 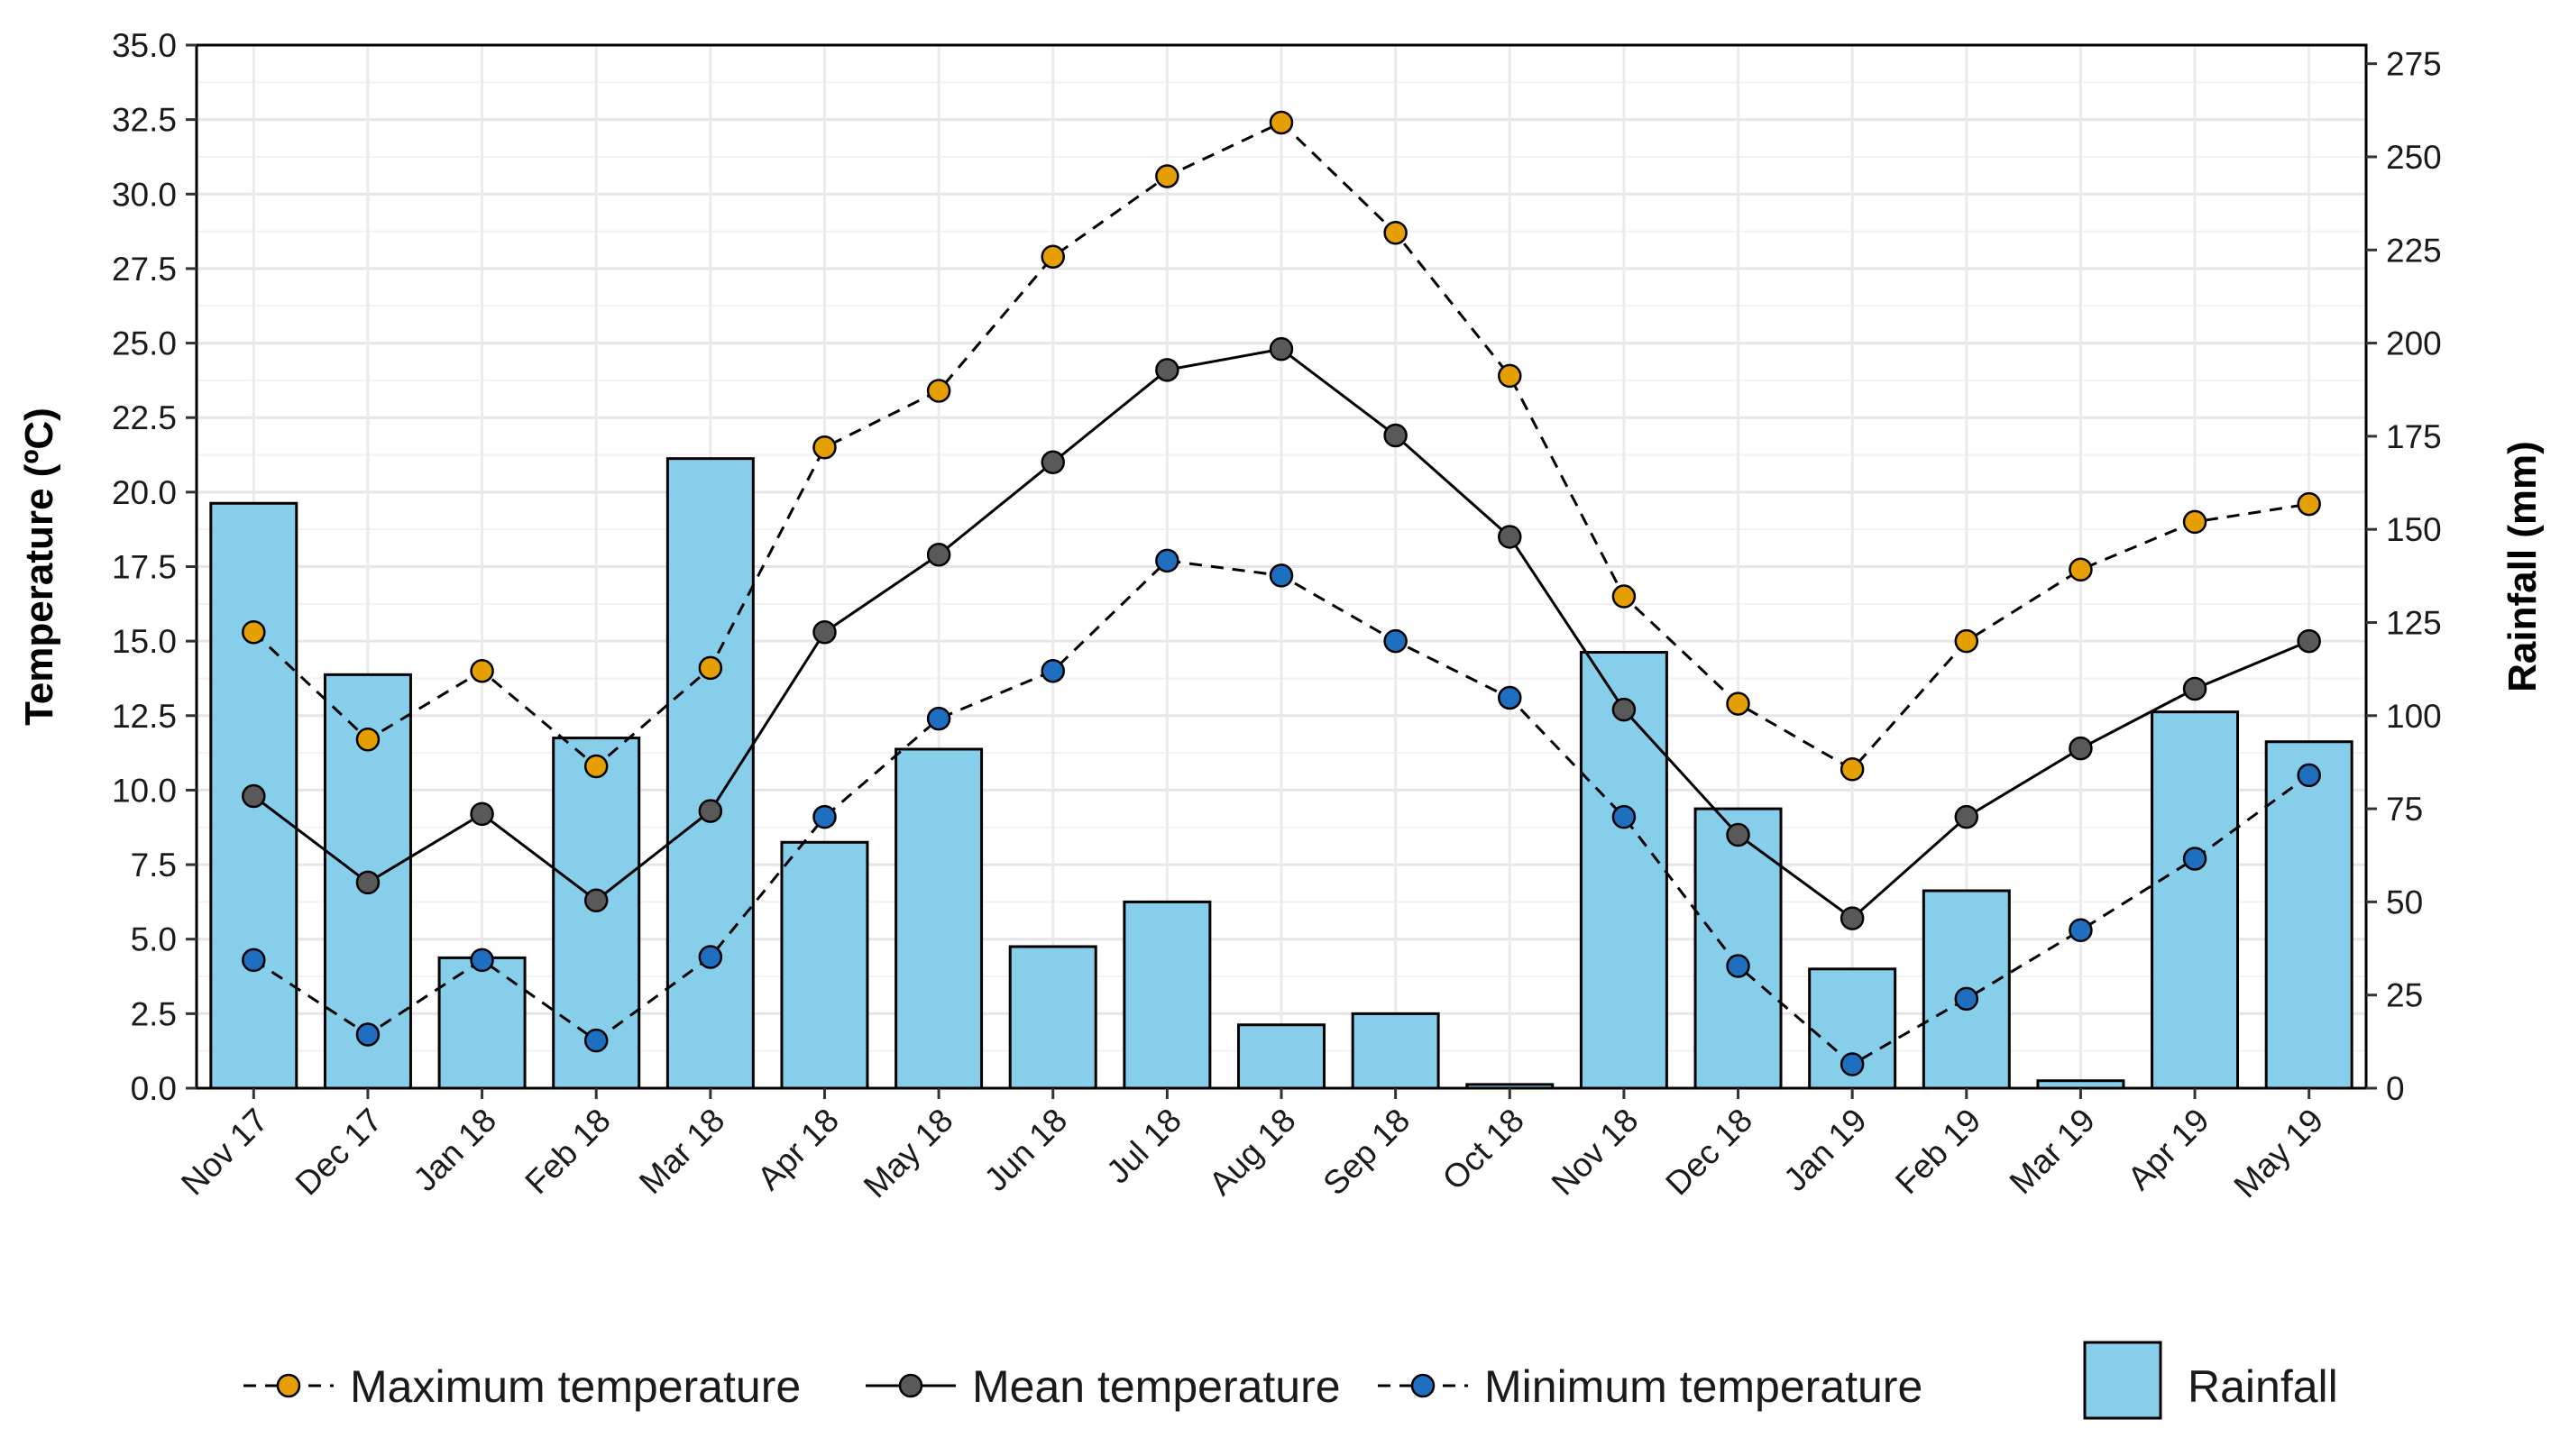 I want to click on left-tick-label: 2.5, so click(x=154, y=1014).